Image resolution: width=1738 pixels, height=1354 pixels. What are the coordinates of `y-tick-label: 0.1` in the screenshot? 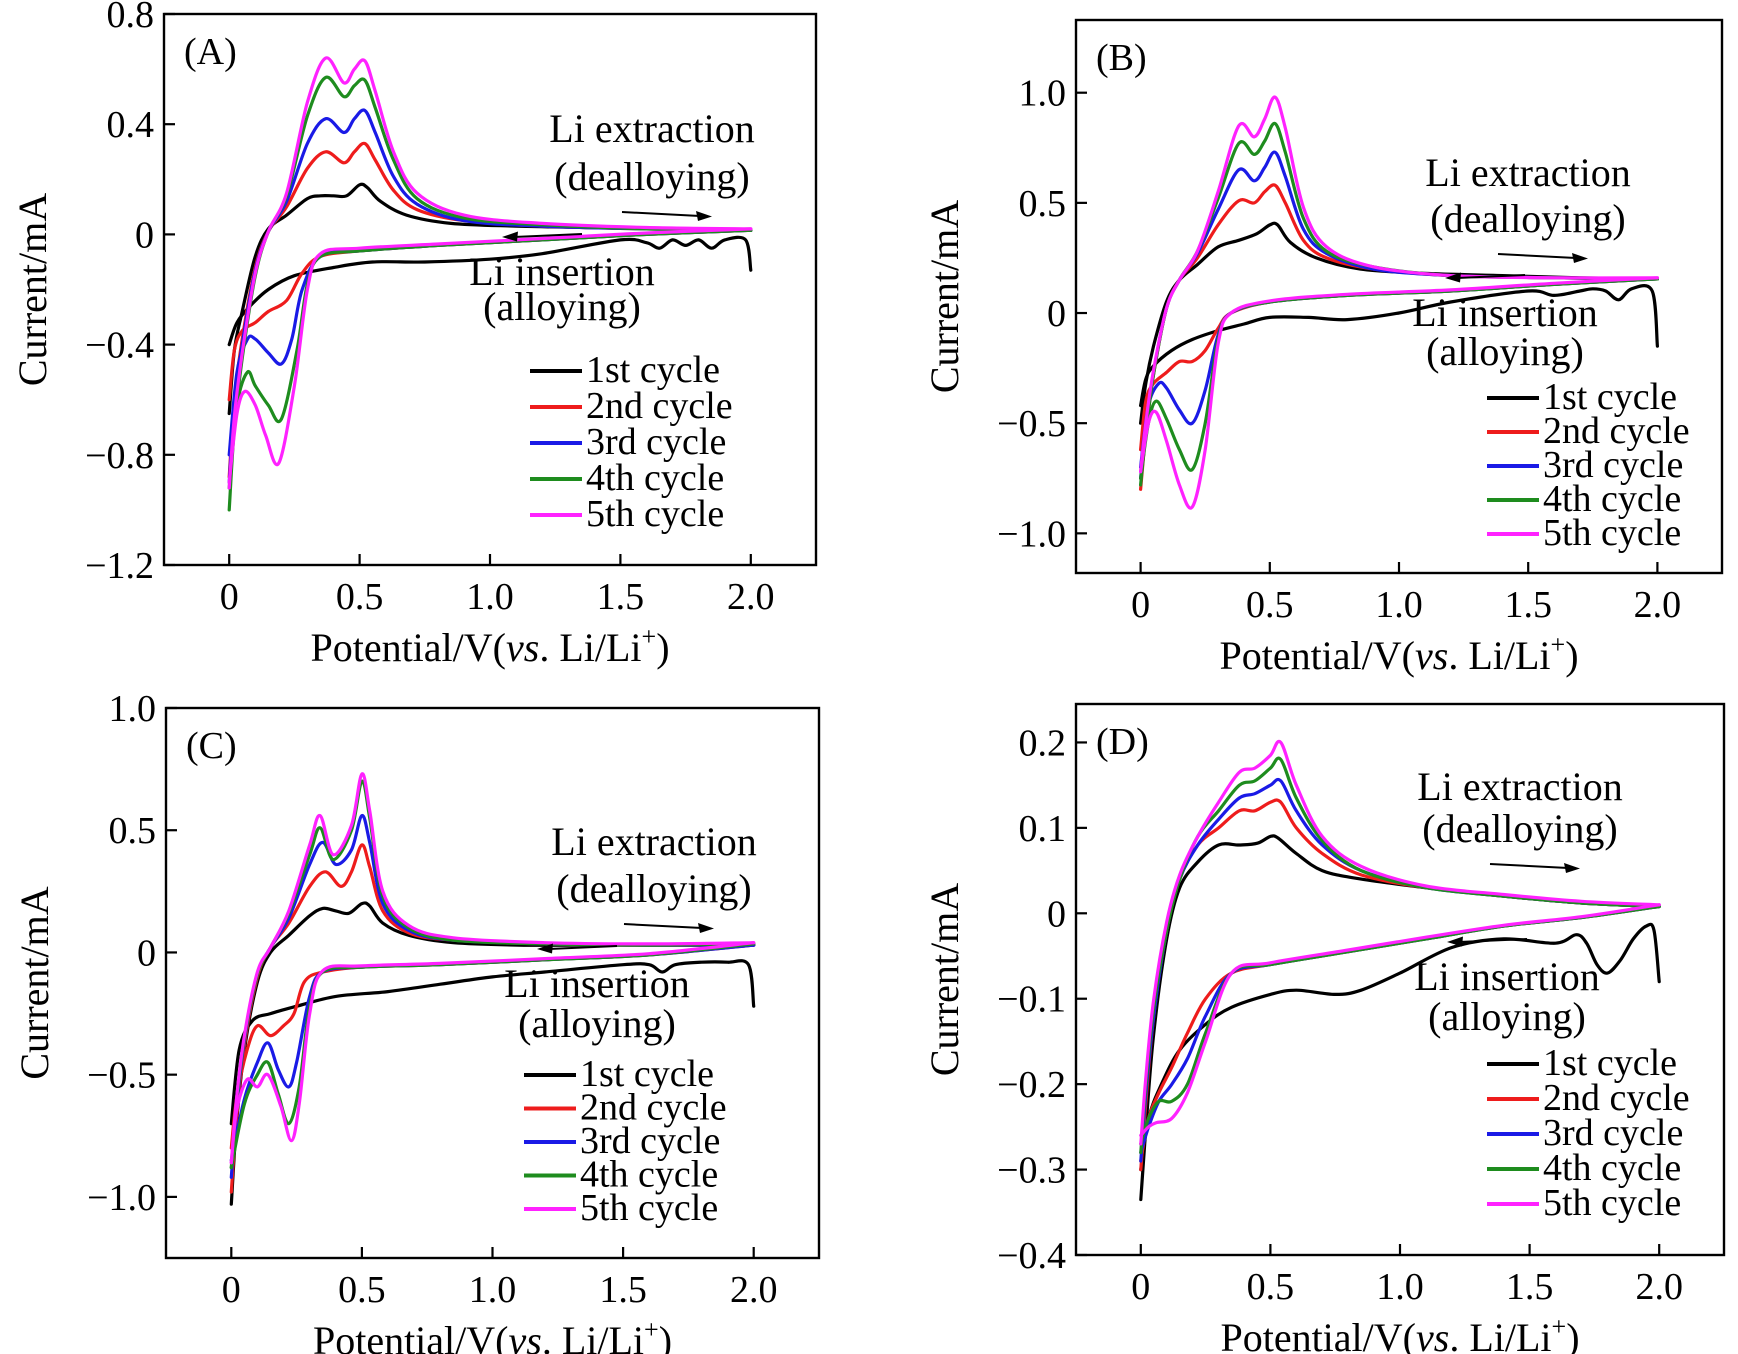 It's located at (1043, 829).